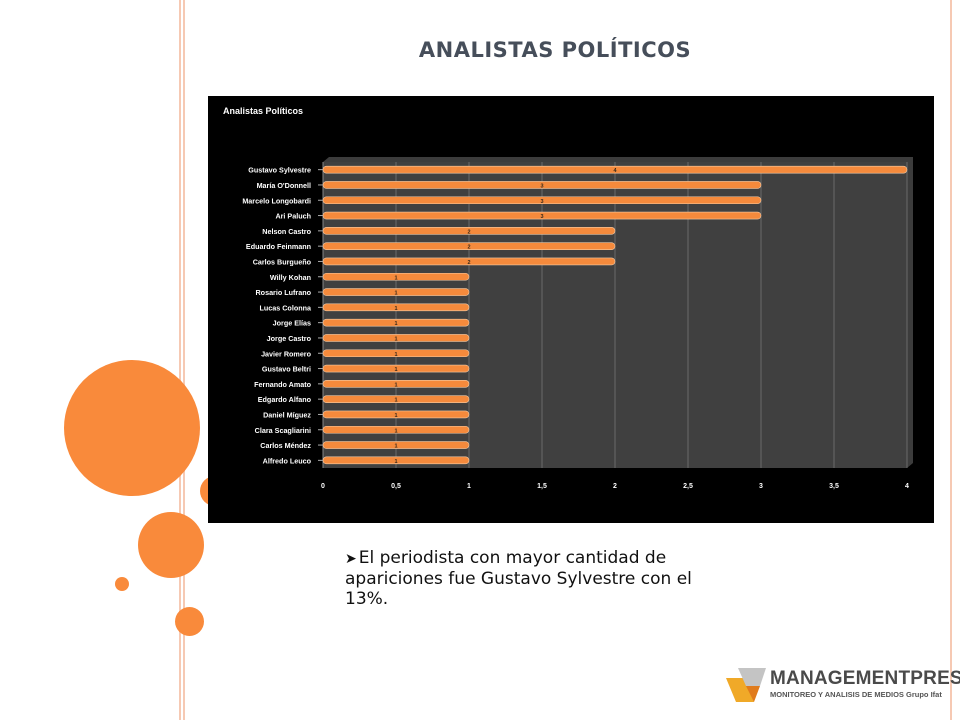 Image resolution: width=960 pixels, height=720 pixels. I want to click on x-tick-label: 3,5, so click(834, 486).